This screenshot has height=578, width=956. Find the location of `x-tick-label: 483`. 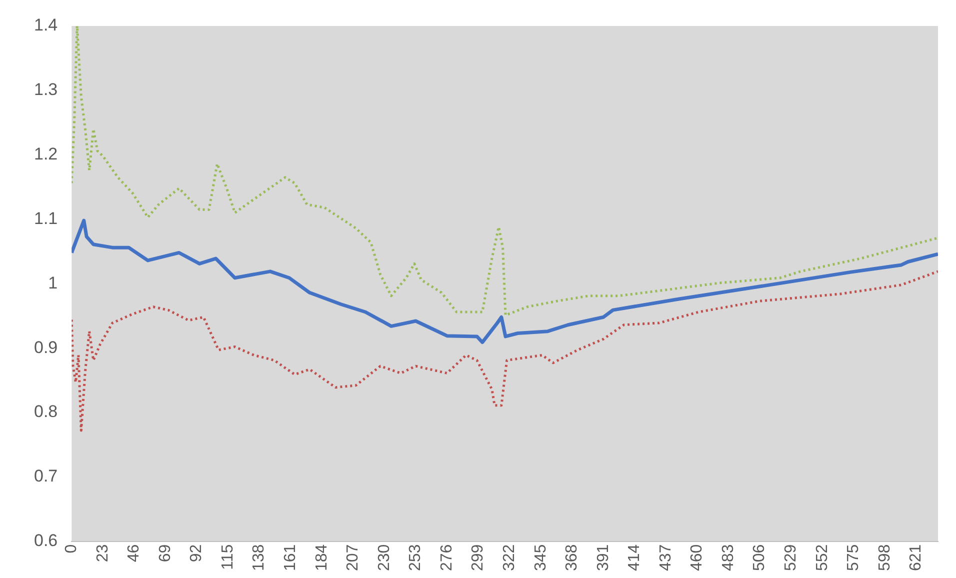

x-tick-label: 483 is located at coordinates (728, 558).